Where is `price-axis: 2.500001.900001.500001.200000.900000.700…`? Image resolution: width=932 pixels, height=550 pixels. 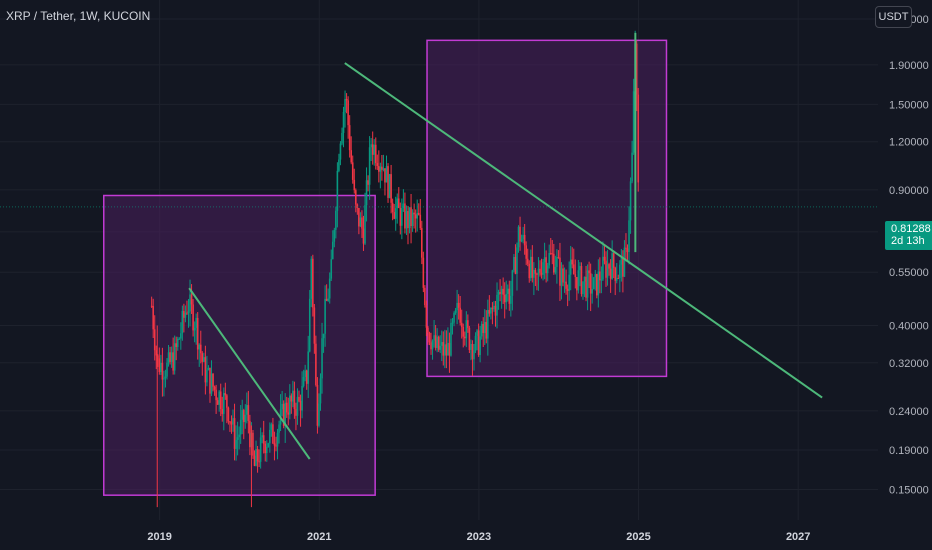
price-axis: 2.500001.900001.500001.200000.900000.700… is located at coordinates (909, 255).